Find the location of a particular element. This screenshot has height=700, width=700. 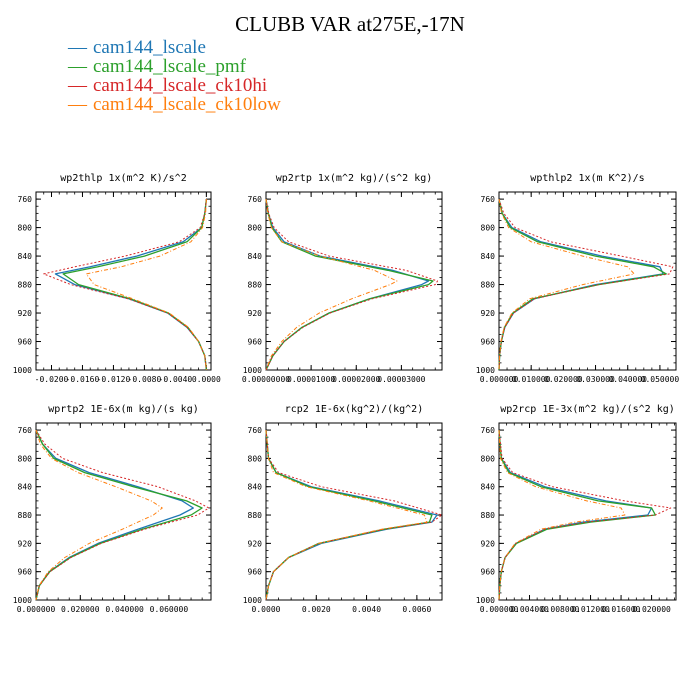

legend-item-ck10hi: — cam144_lscale_ck10hi is located at coordinates (174, 85).